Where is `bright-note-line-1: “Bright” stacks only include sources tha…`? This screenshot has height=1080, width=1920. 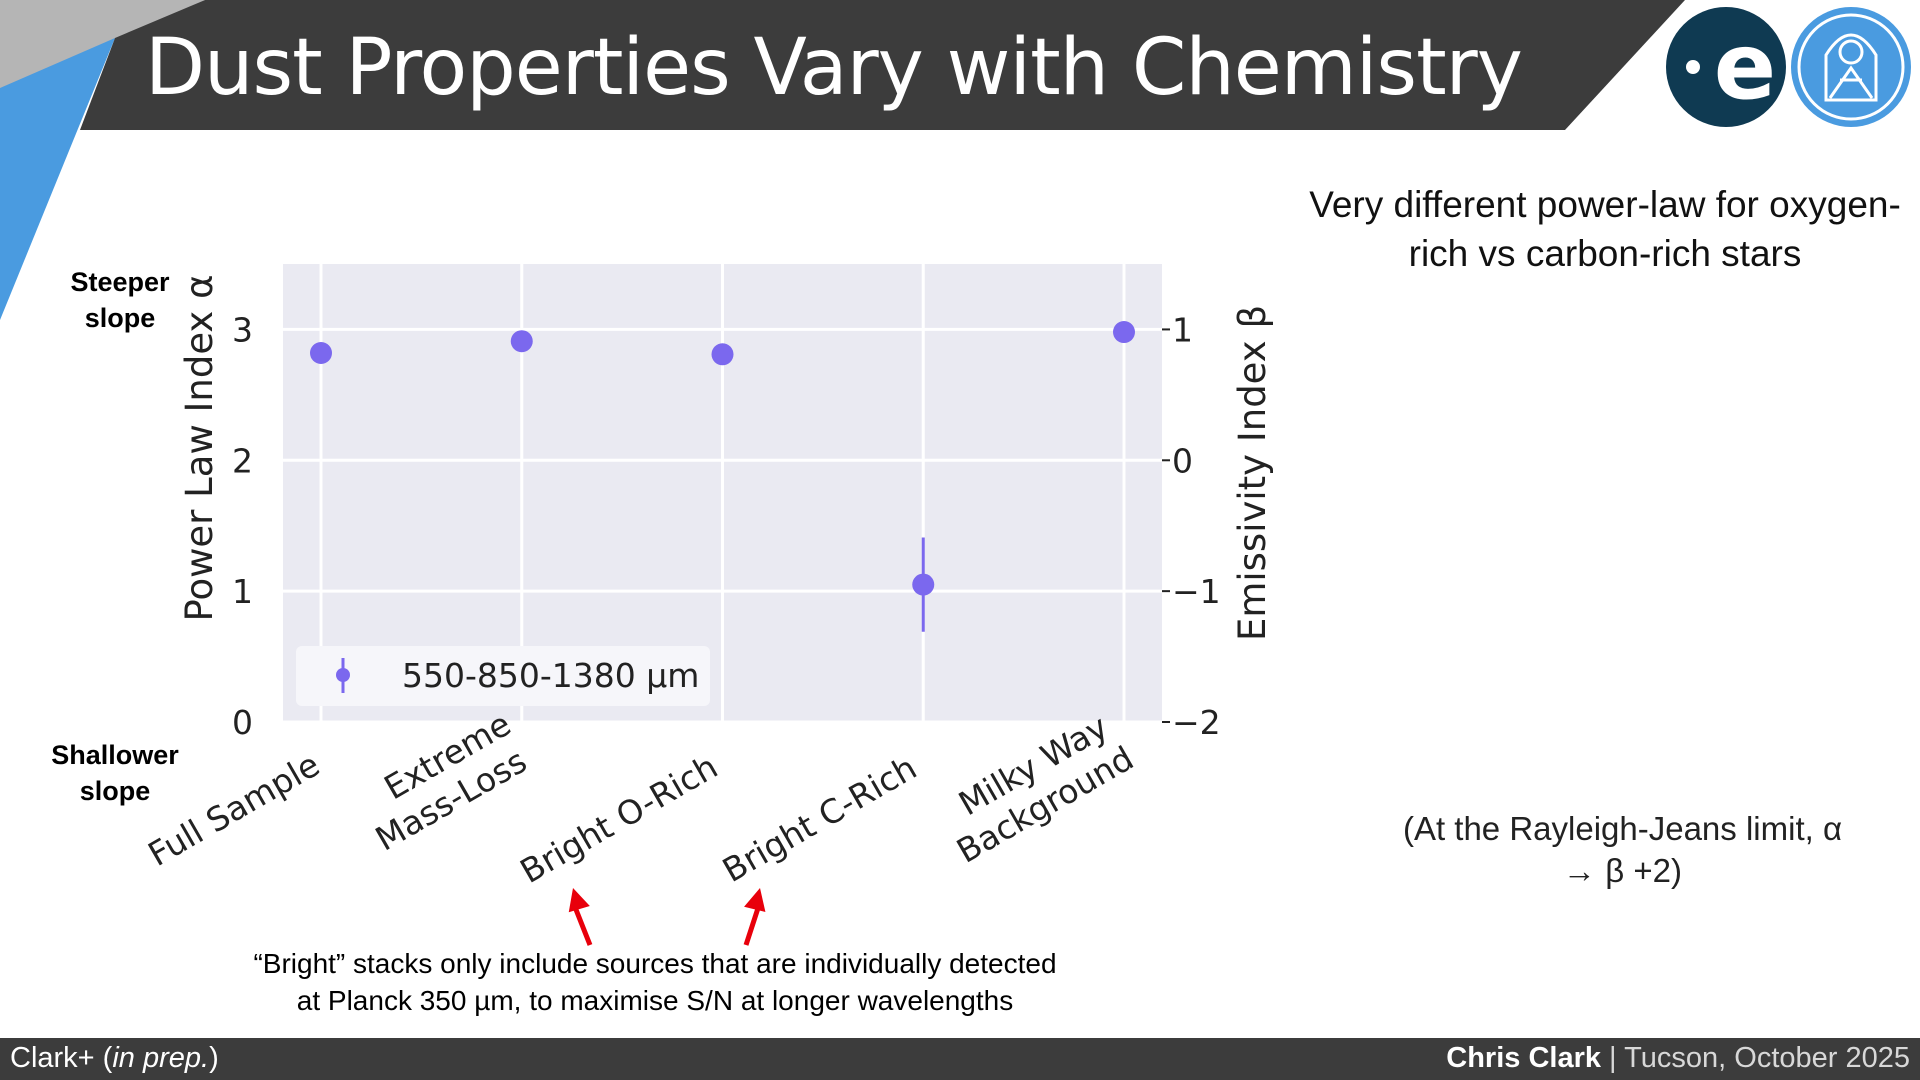 bright-note-line-1: “Bright” stacks only include sources tha… is located at coordinates (655, 963).